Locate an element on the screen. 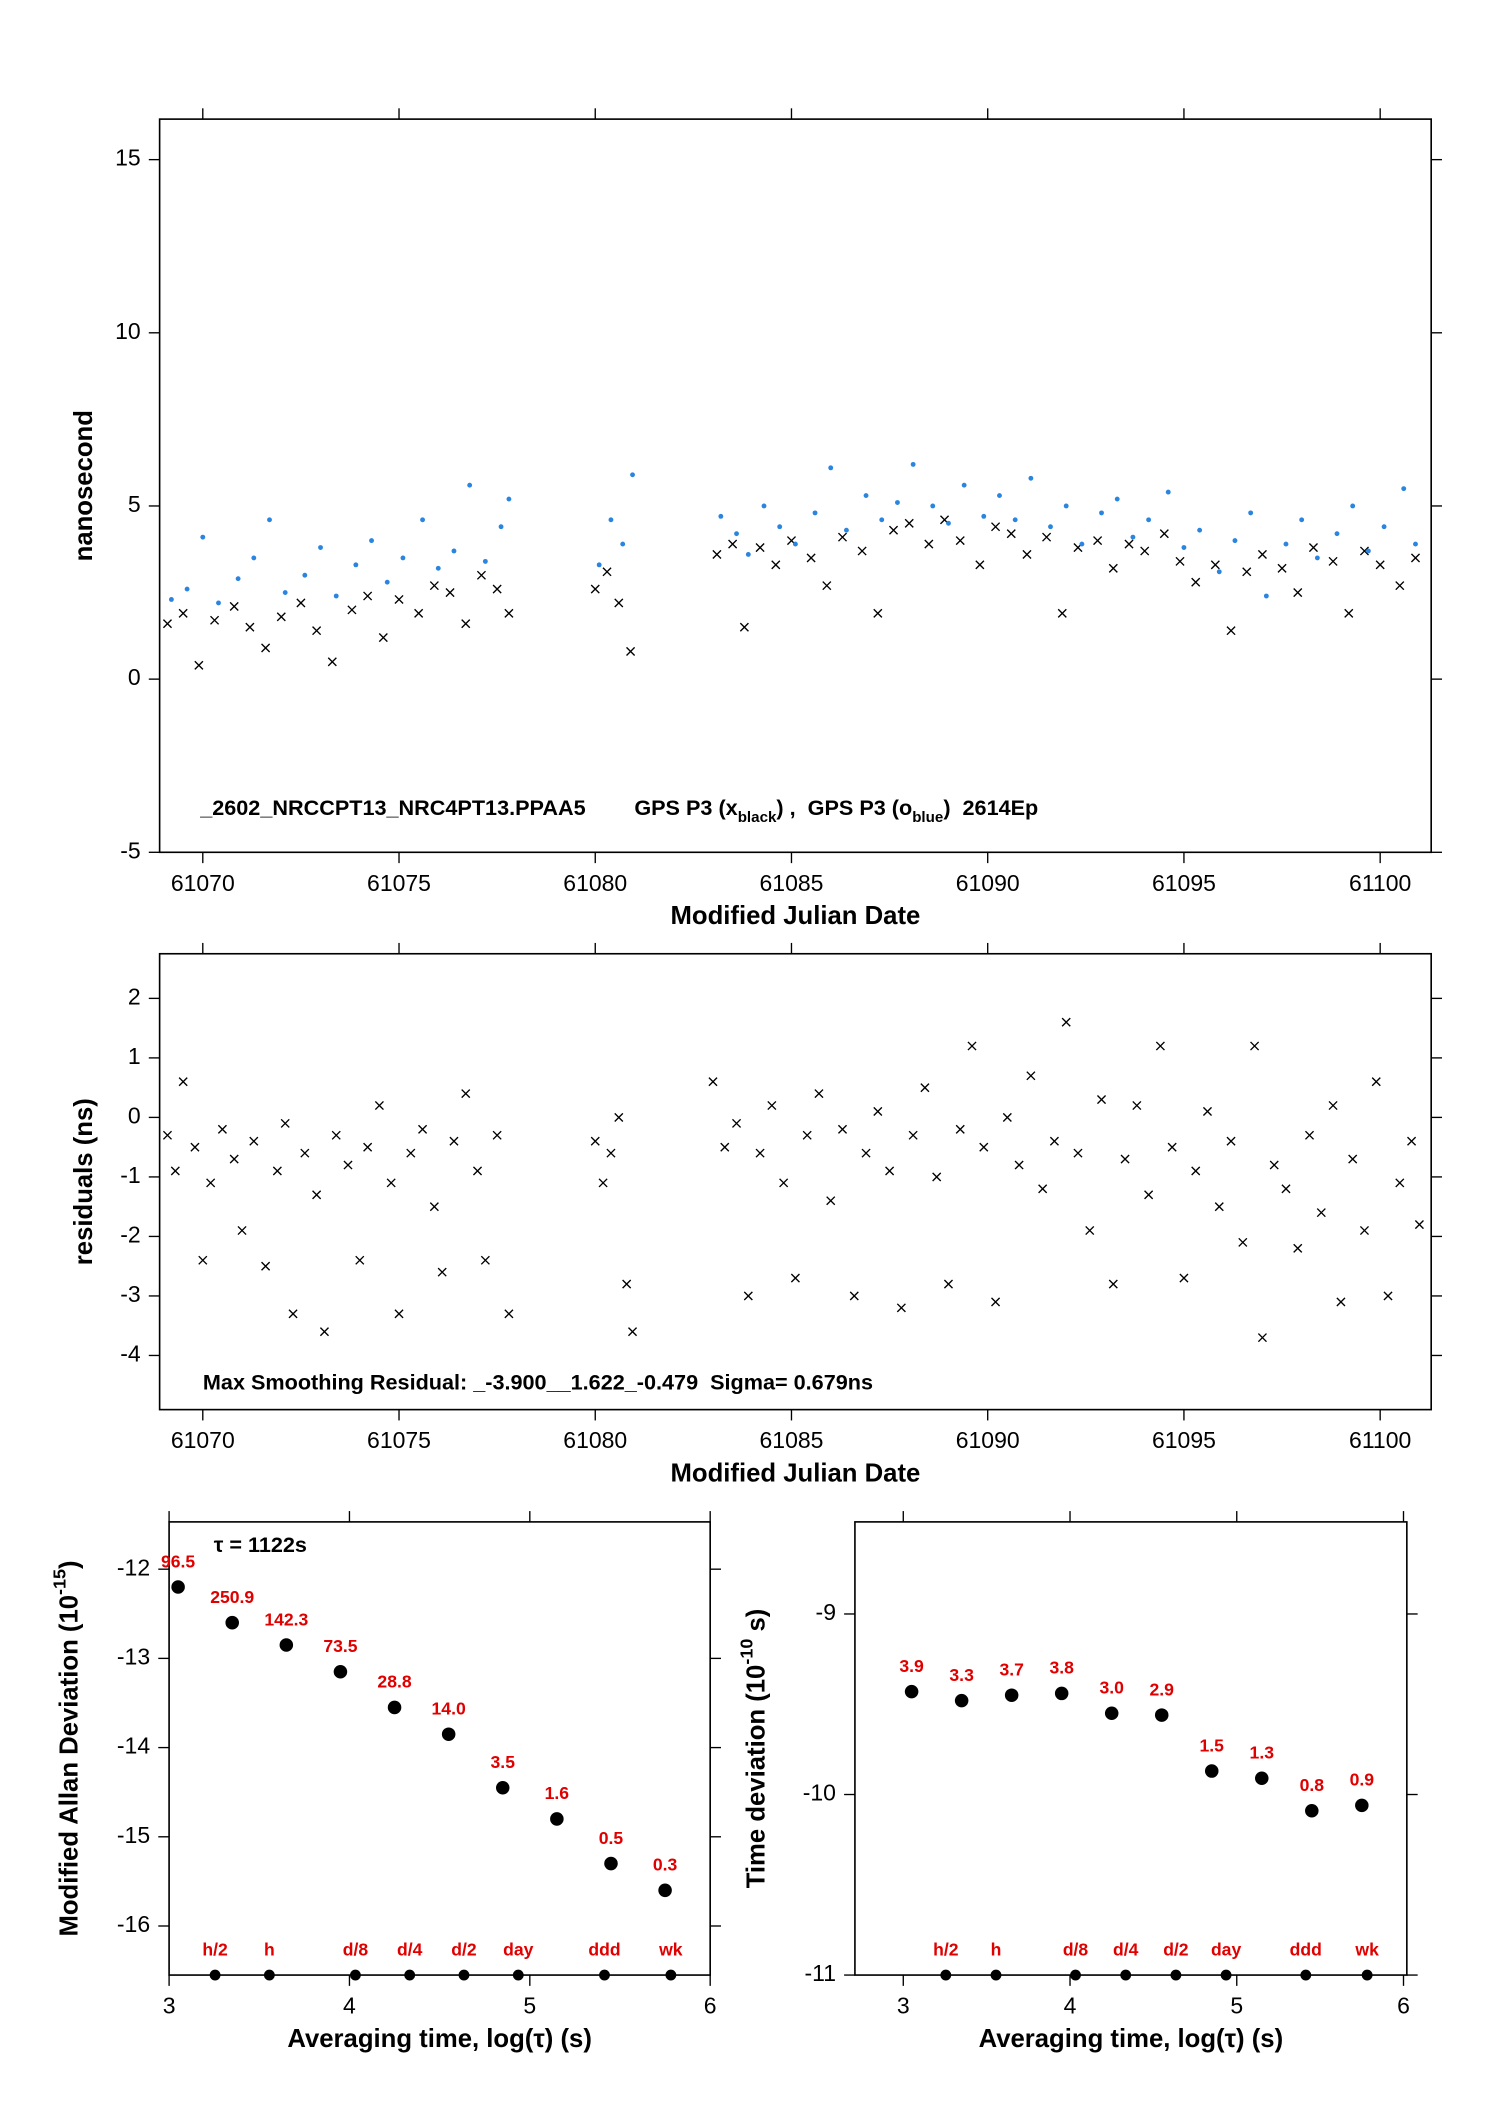 This screenshot has width=1488, height=2105. y-tick-label: -4 is located at coordinates (130, 1354).